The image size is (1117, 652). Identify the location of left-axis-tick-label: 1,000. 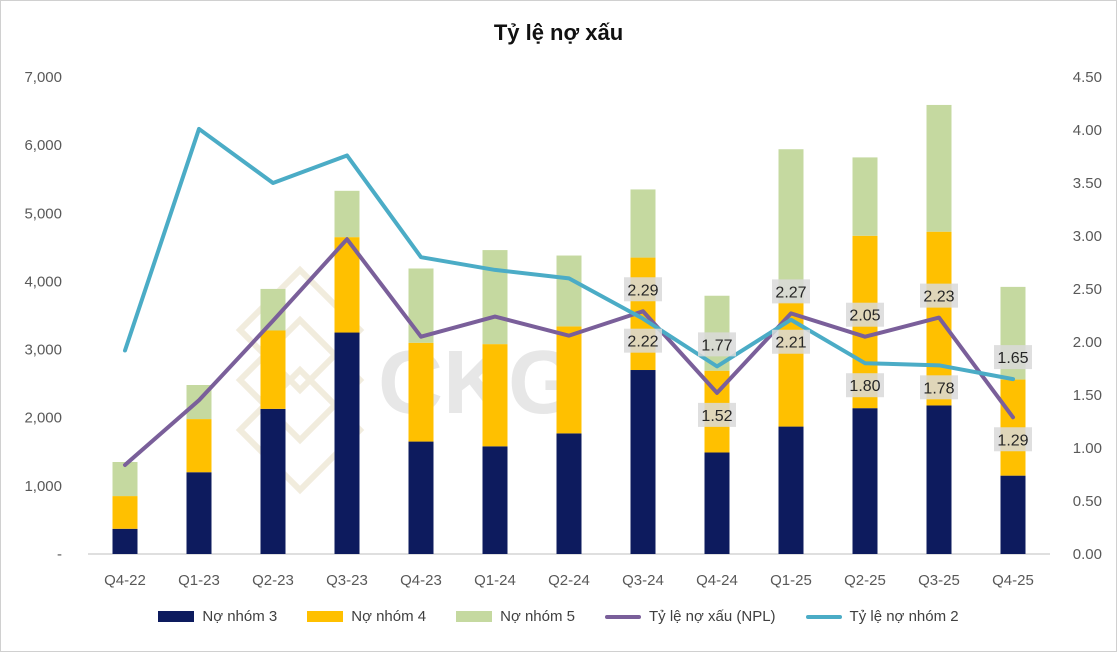
(43, 486).